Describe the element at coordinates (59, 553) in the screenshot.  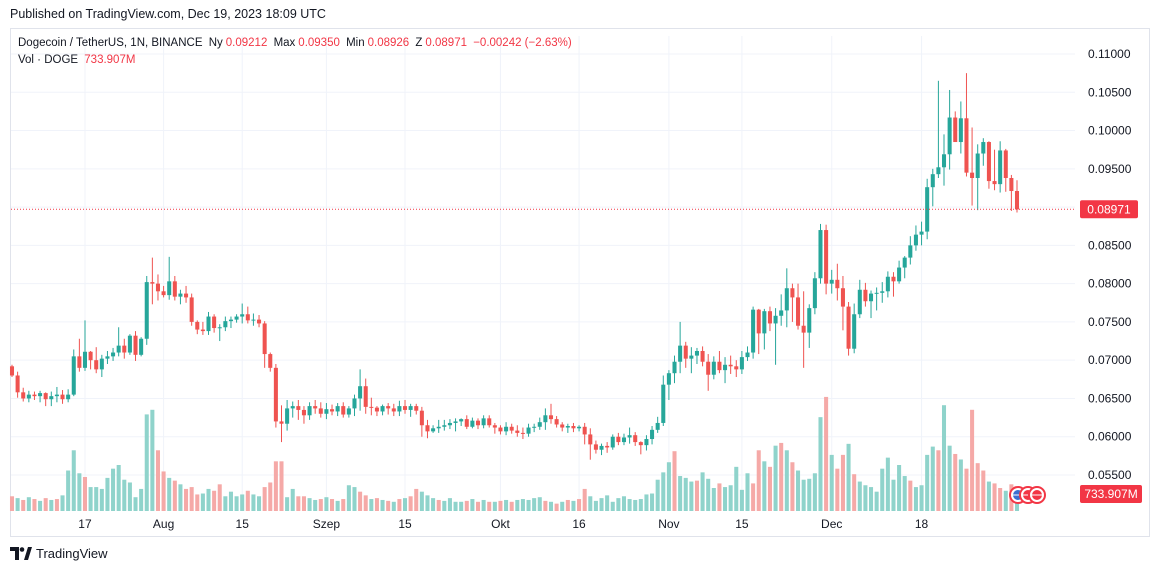
I see `tradingview-logo: TradingView` at that location.